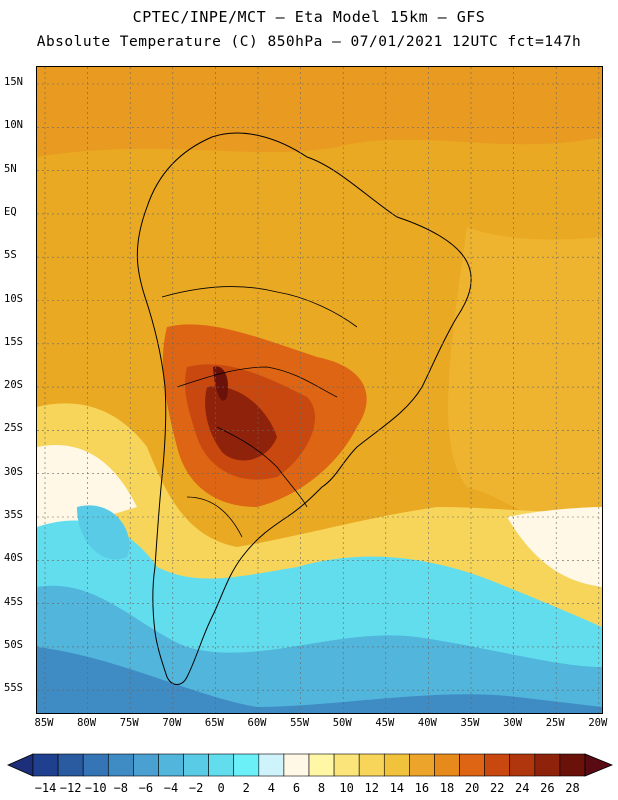  Describe the element at coordinates (87, 723) in the screenshot. I see `lon-label: 80W` at that location.